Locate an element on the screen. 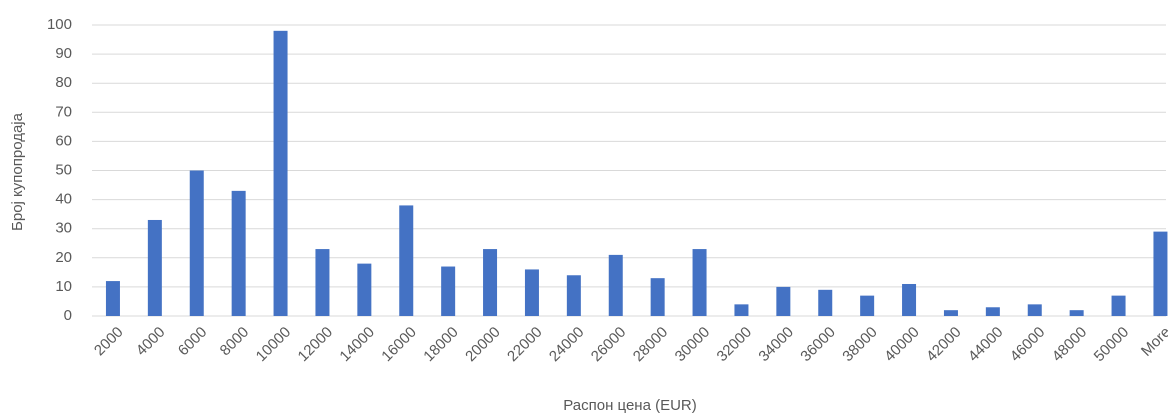  x-axis-label: Распон цена (EUR) is located at coordinates (629, 405).